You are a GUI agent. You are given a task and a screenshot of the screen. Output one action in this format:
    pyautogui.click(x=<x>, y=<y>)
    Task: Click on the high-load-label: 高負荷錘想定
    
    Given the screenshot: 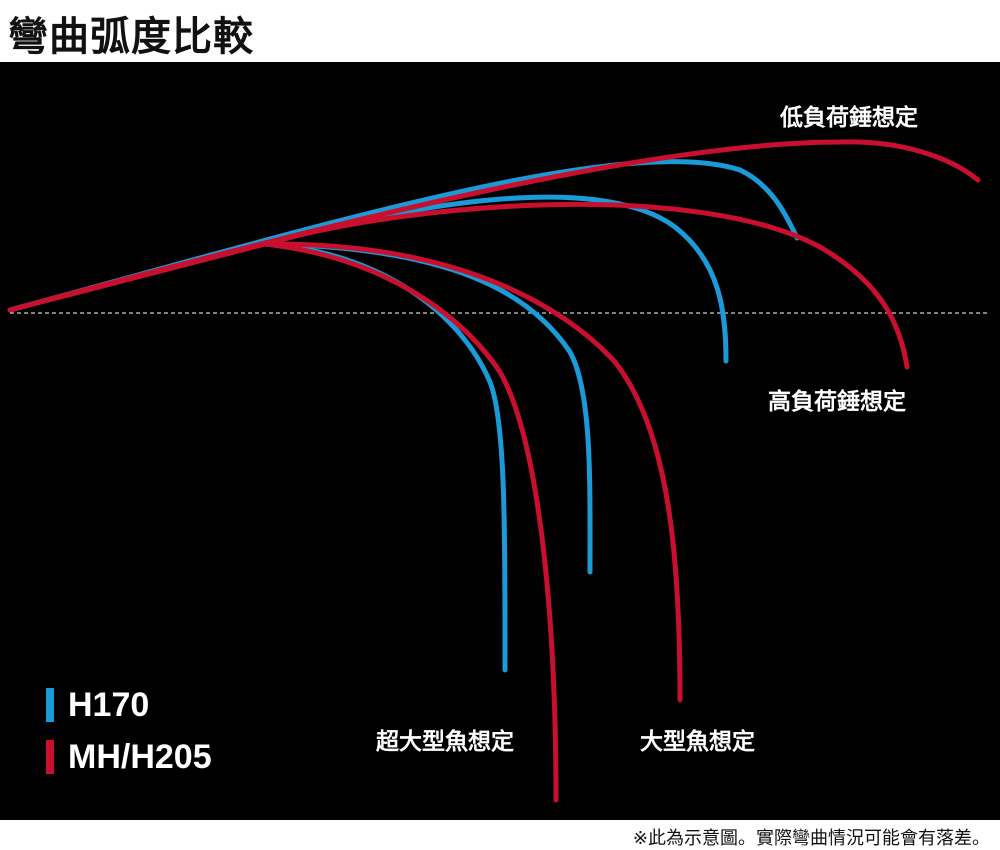 What is the action you would take?
    pyautogui.click(x=837, y=402)
    